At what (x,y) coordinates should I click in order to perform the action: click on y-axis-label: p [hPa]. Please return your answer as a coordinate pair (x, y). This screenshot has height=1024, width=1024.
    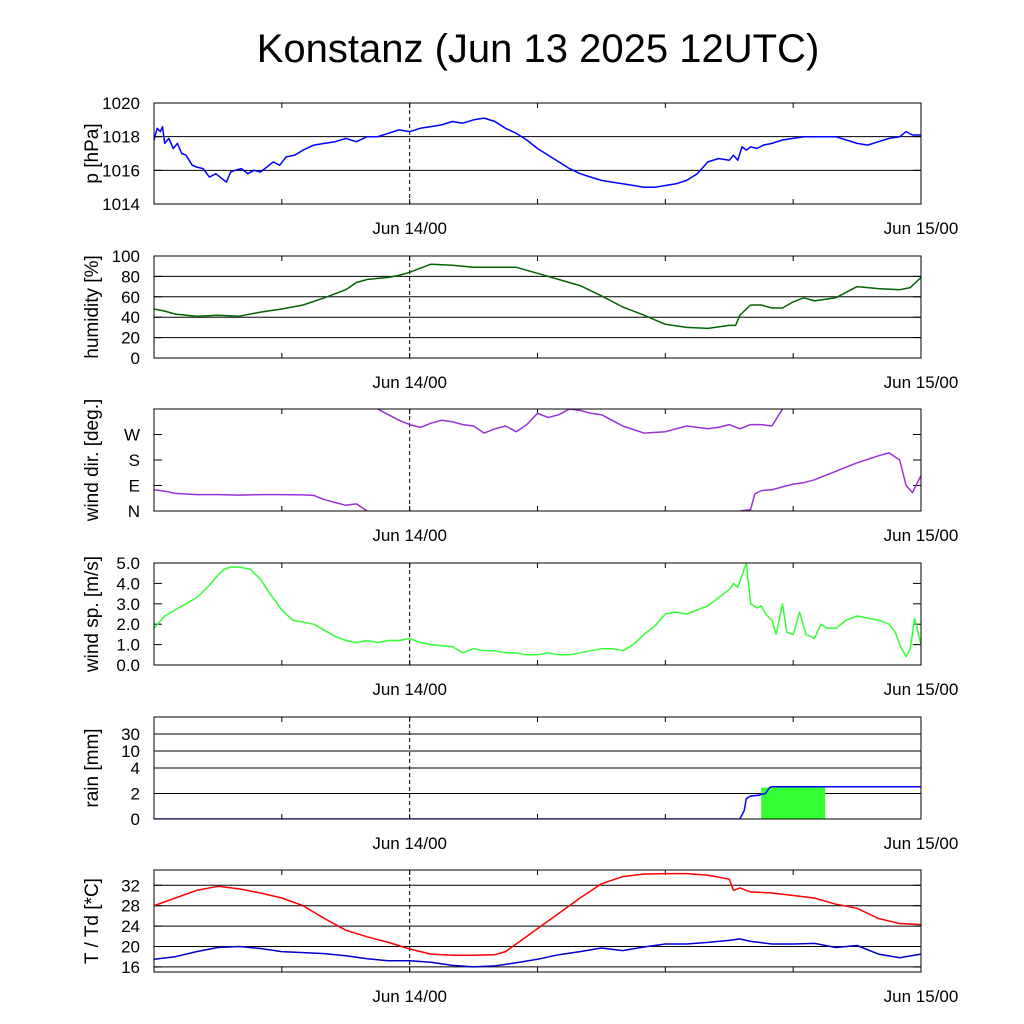
    Looking at the image, I should click on (92, 153).